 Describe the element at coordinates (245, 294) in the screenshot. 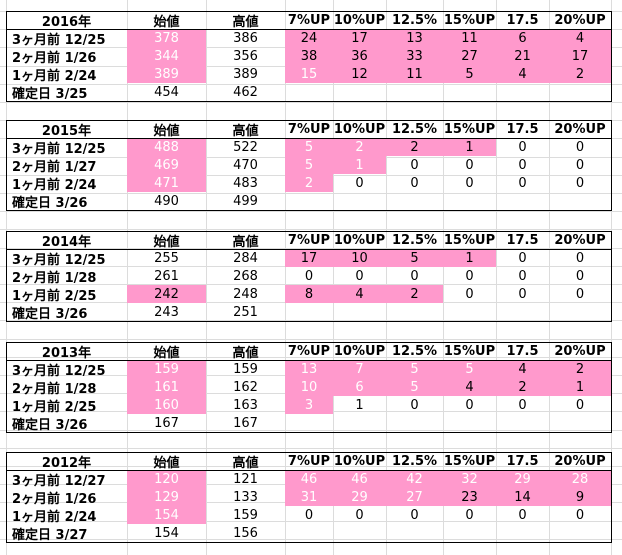

I see `value-cell: 248` at that location.